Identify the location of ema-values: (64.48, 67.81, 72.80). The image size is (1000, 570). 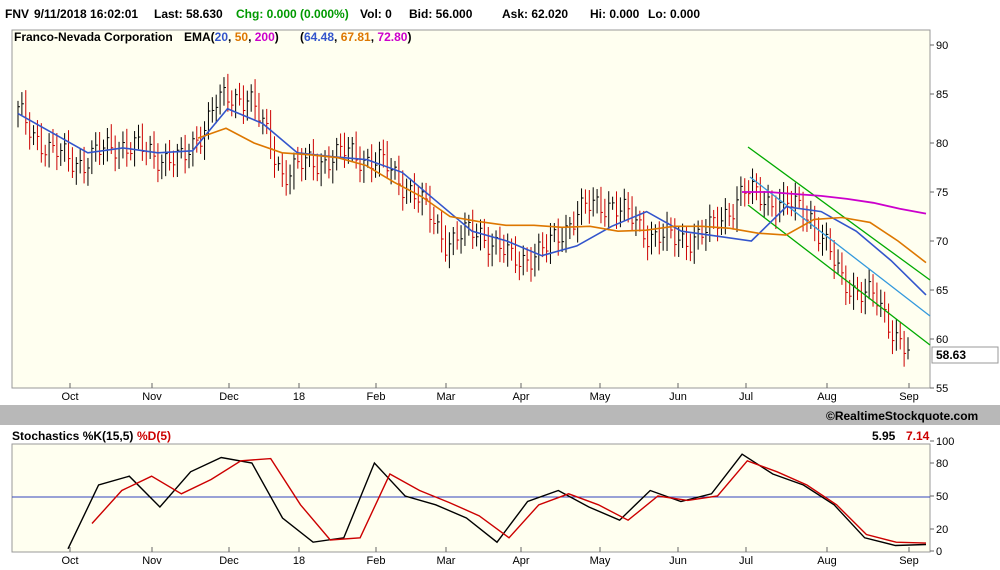
(355, 37).